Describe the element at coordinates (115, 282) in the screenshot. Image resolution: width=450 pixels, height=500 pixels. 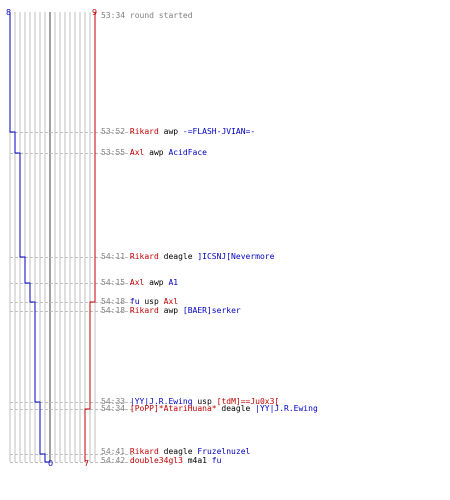
I see `event-time: 54:15` at that location.